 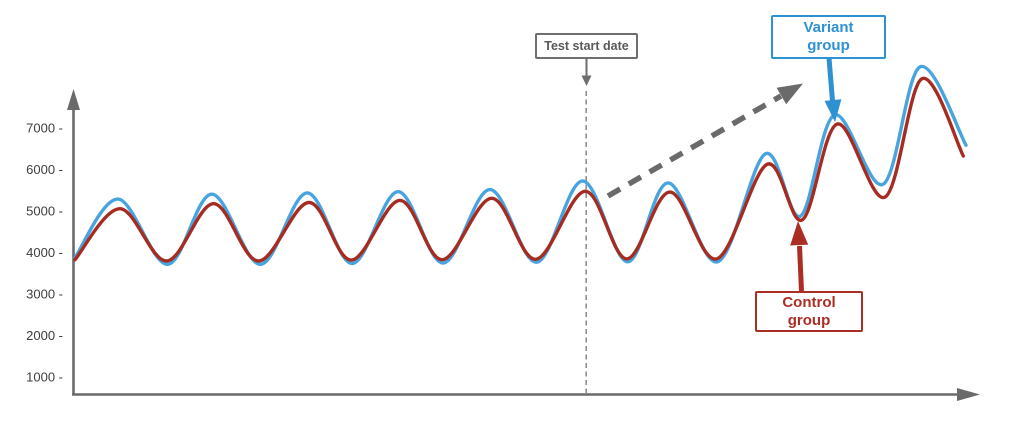 What do you see at coordinates (44, 335) in the screenshot?
I see `y-tick-2000: 2000 -` at bounding box center [44, 335].